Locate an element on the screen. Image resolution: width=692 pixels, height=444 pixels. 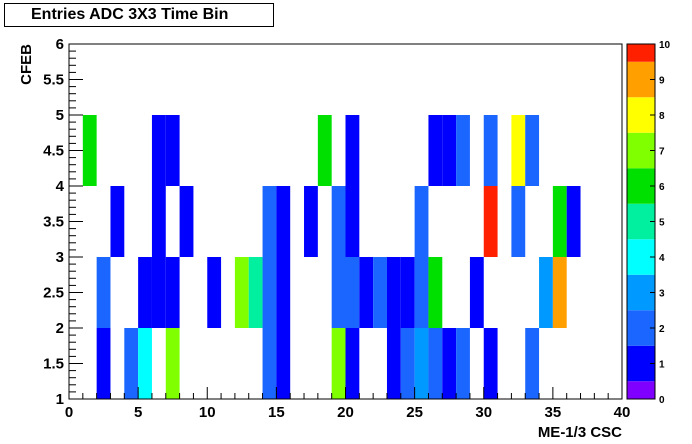
x-tick-label: 25 is located at coordinates (414, 412).